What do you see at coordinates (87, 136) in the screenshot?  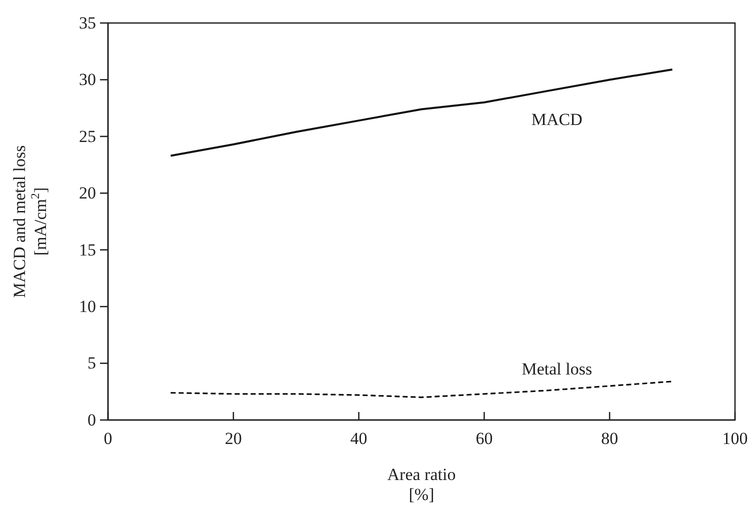 I see `y-tick-label: 25` at bounding box center [87, 136].